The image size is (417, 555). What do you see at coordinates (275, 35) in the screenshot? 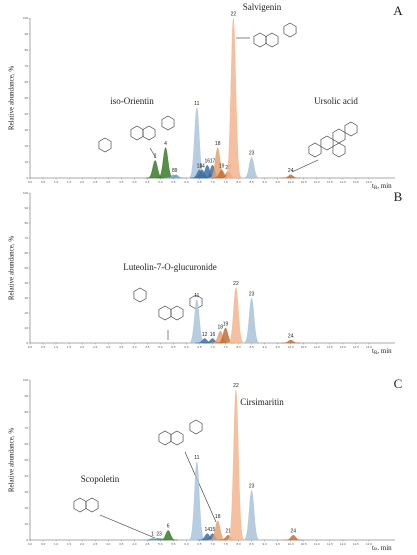
I see `structure-salvigenin` at bounding box center [275, 35].